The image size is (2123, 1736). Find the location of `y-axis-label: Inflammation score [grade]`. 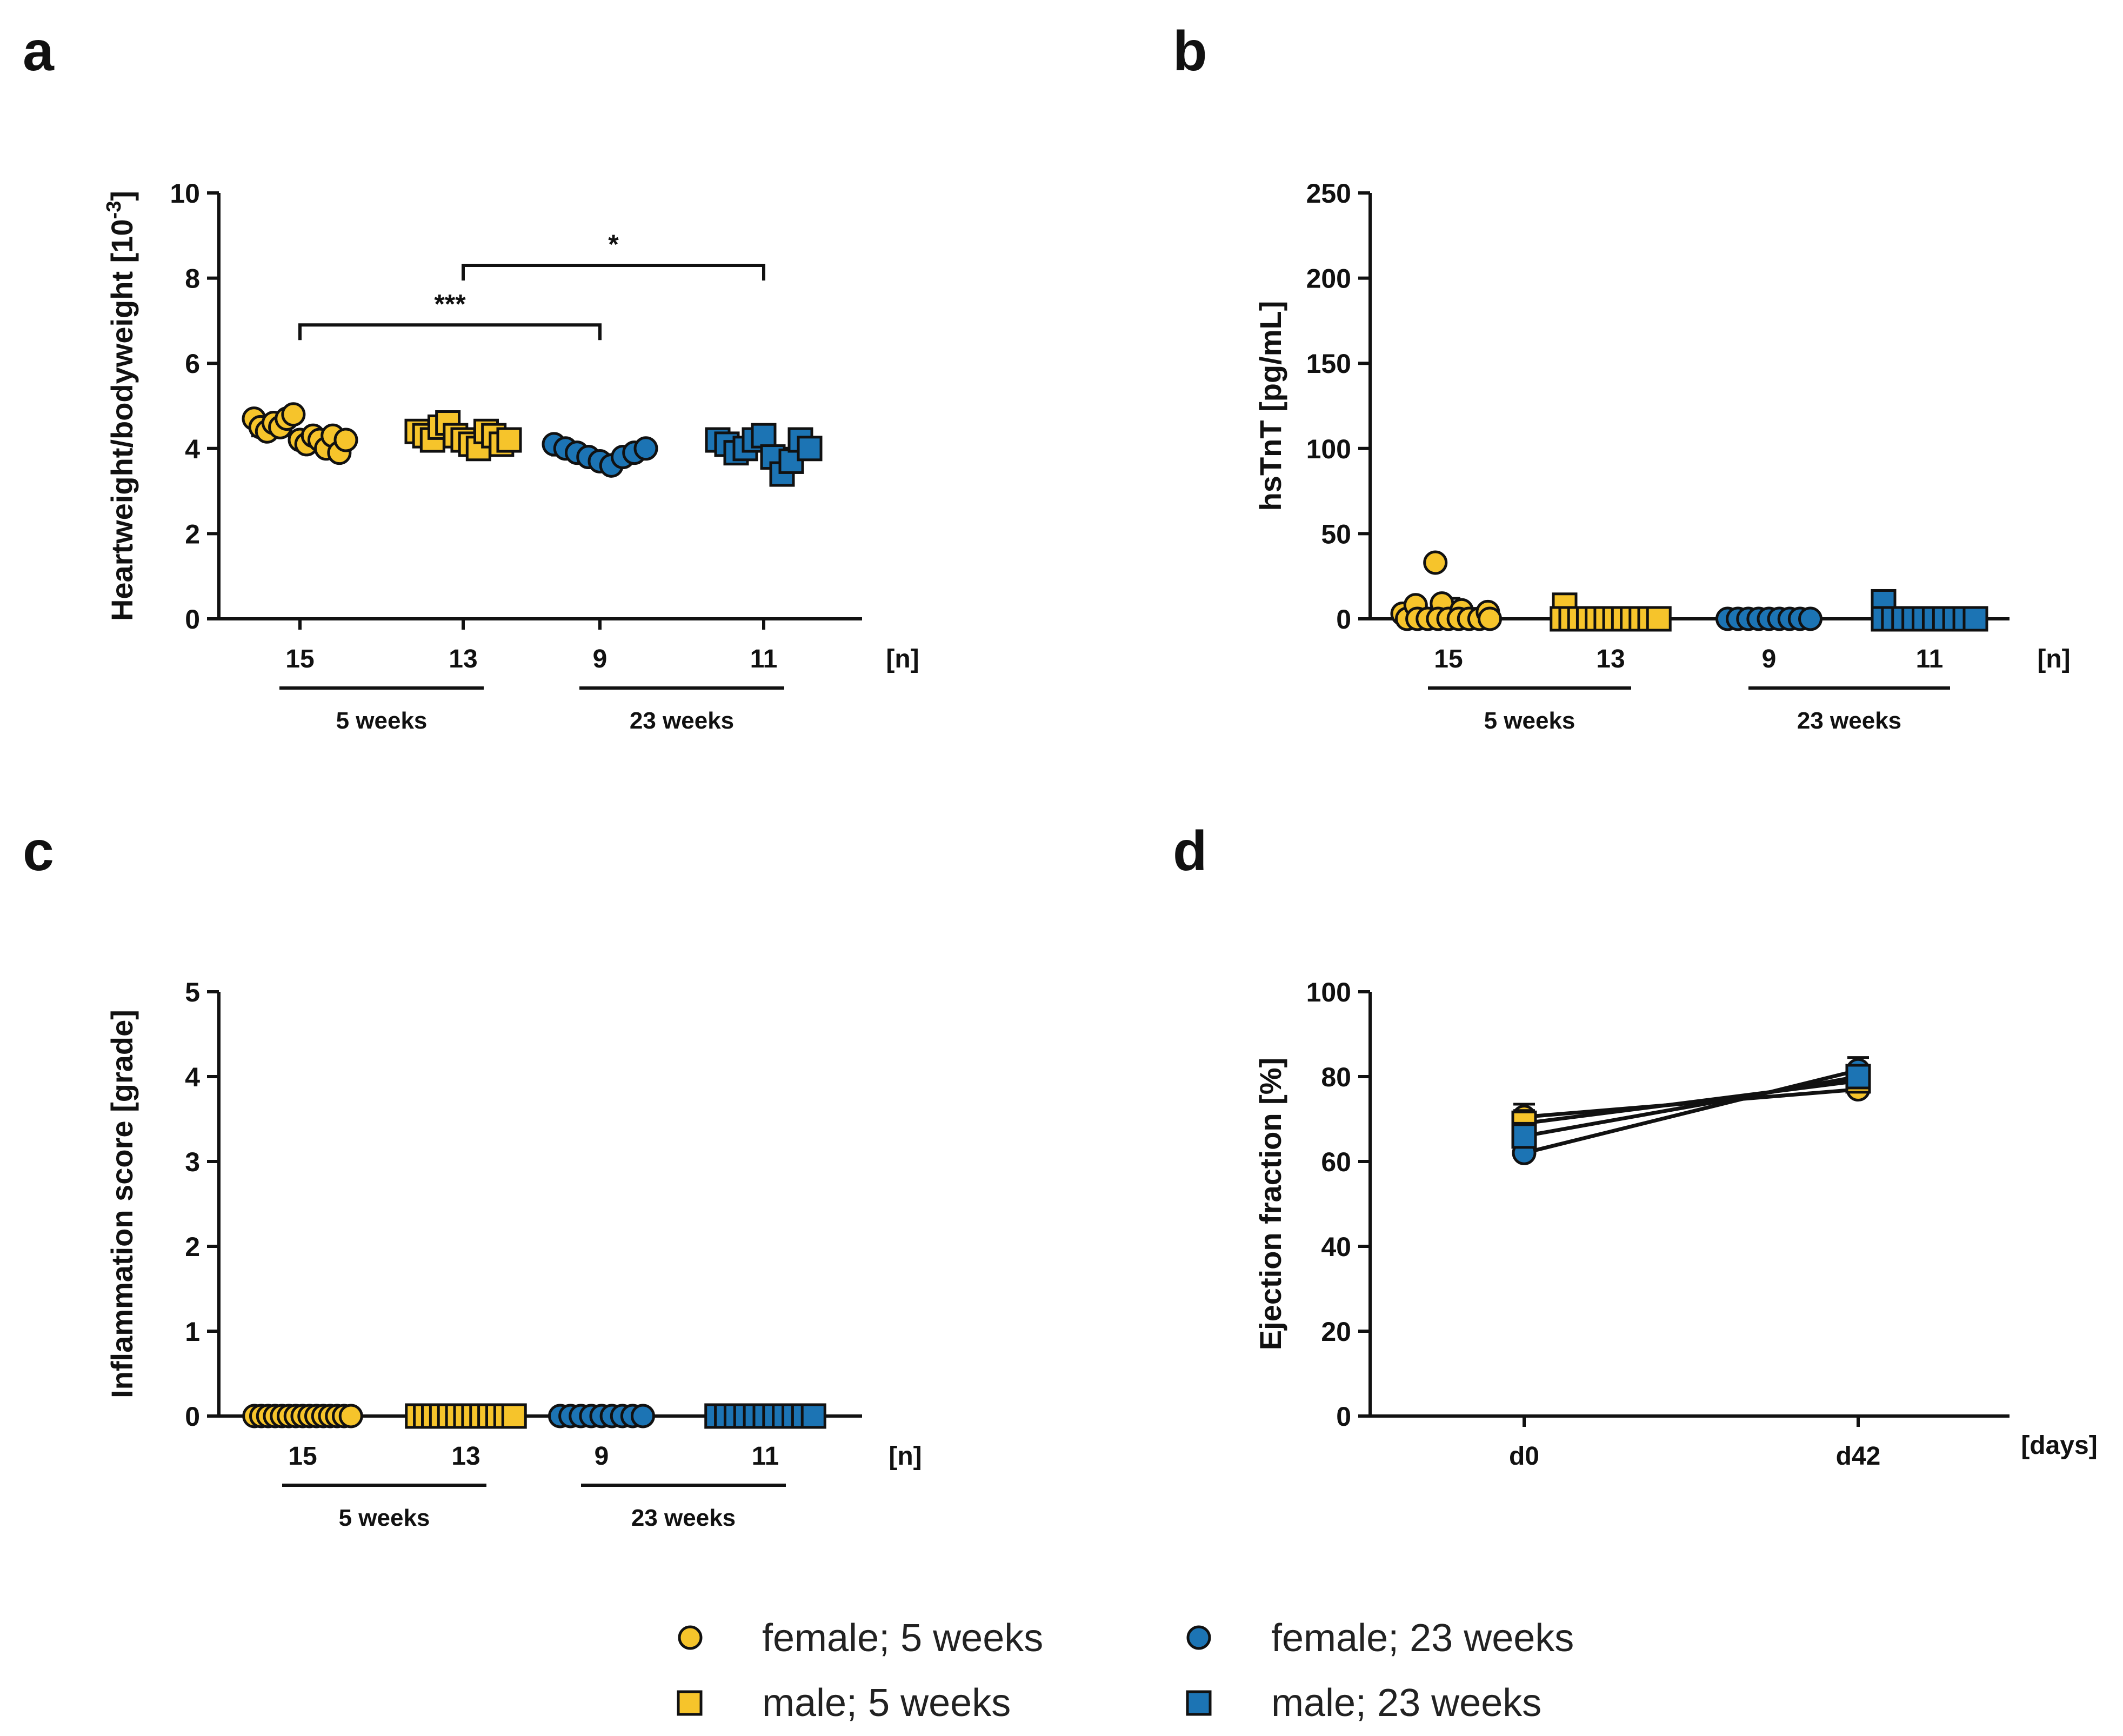

y-axis-label: Inflammation score [grade] is located at coordinates (122, 1204).